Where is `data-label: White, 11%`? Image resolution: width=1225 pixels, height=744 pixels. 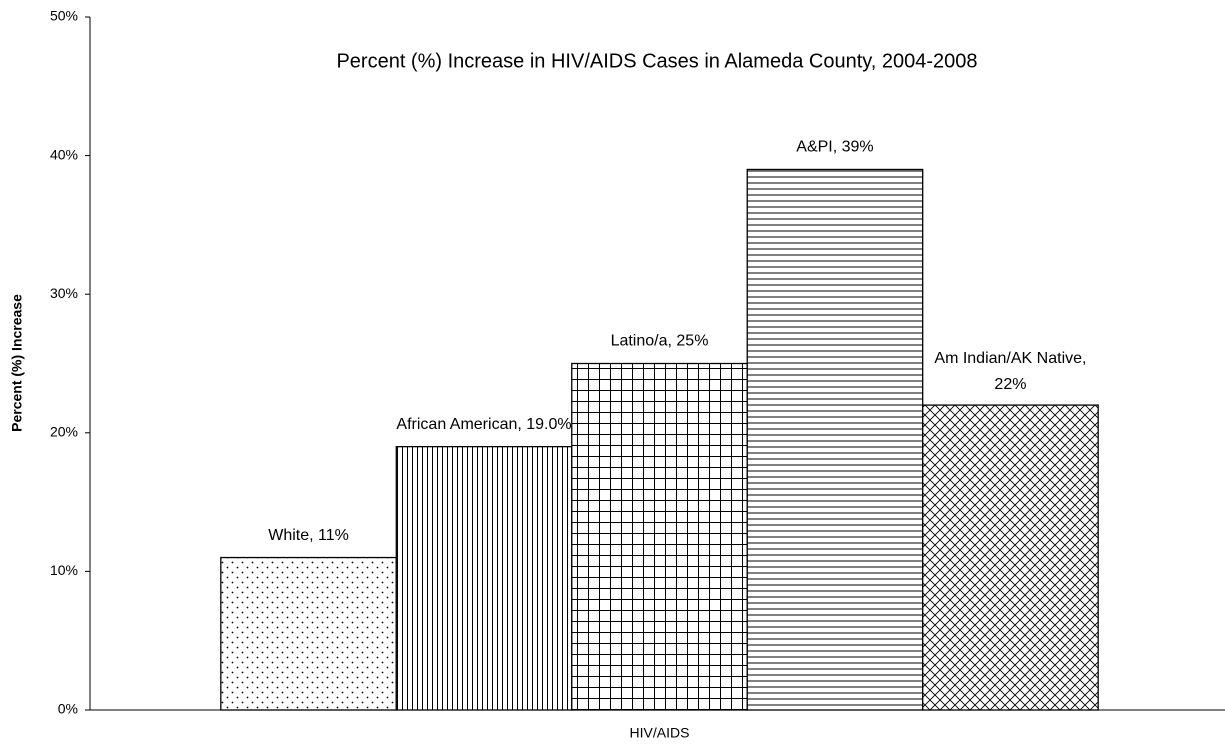 data-label: White, 11% is located at coordinates (308, 535).